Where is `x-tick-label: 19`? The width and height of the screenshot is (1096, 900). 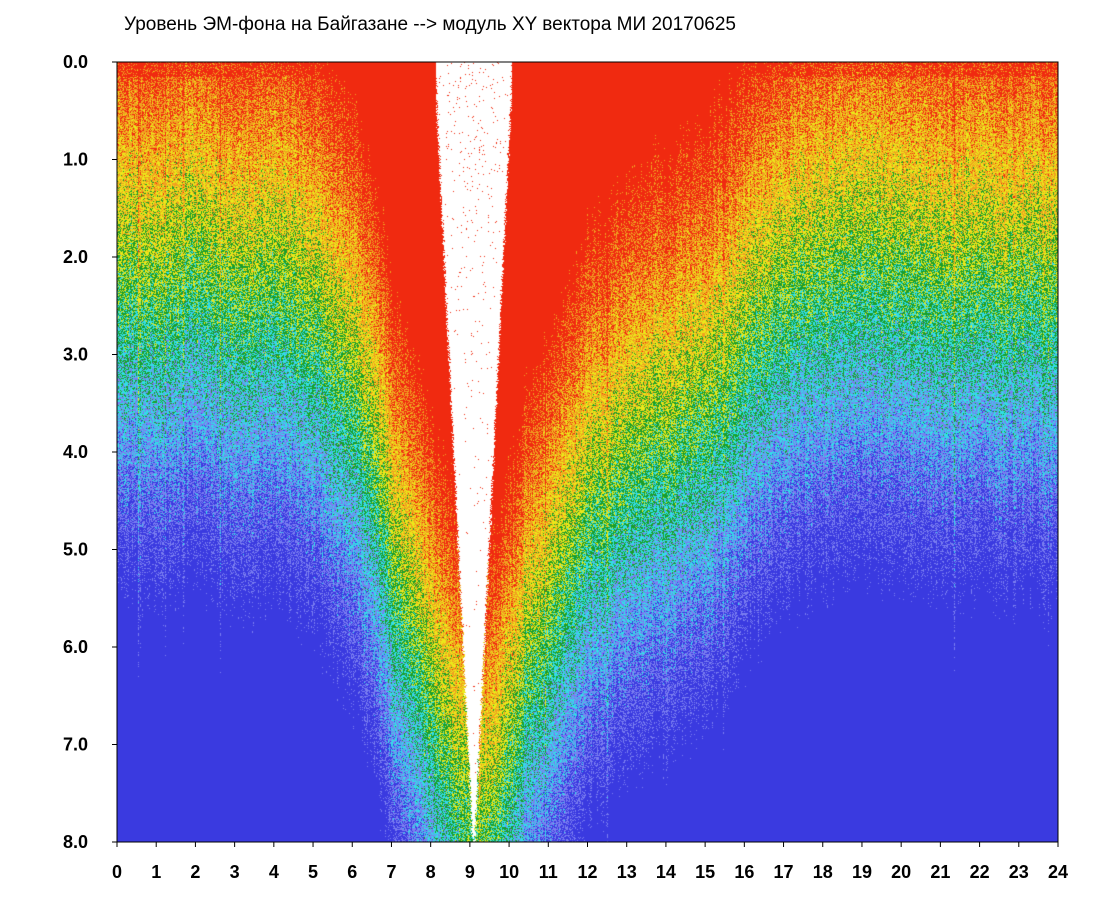 x-tick-label: 19 is located at coordinates (862, 872).